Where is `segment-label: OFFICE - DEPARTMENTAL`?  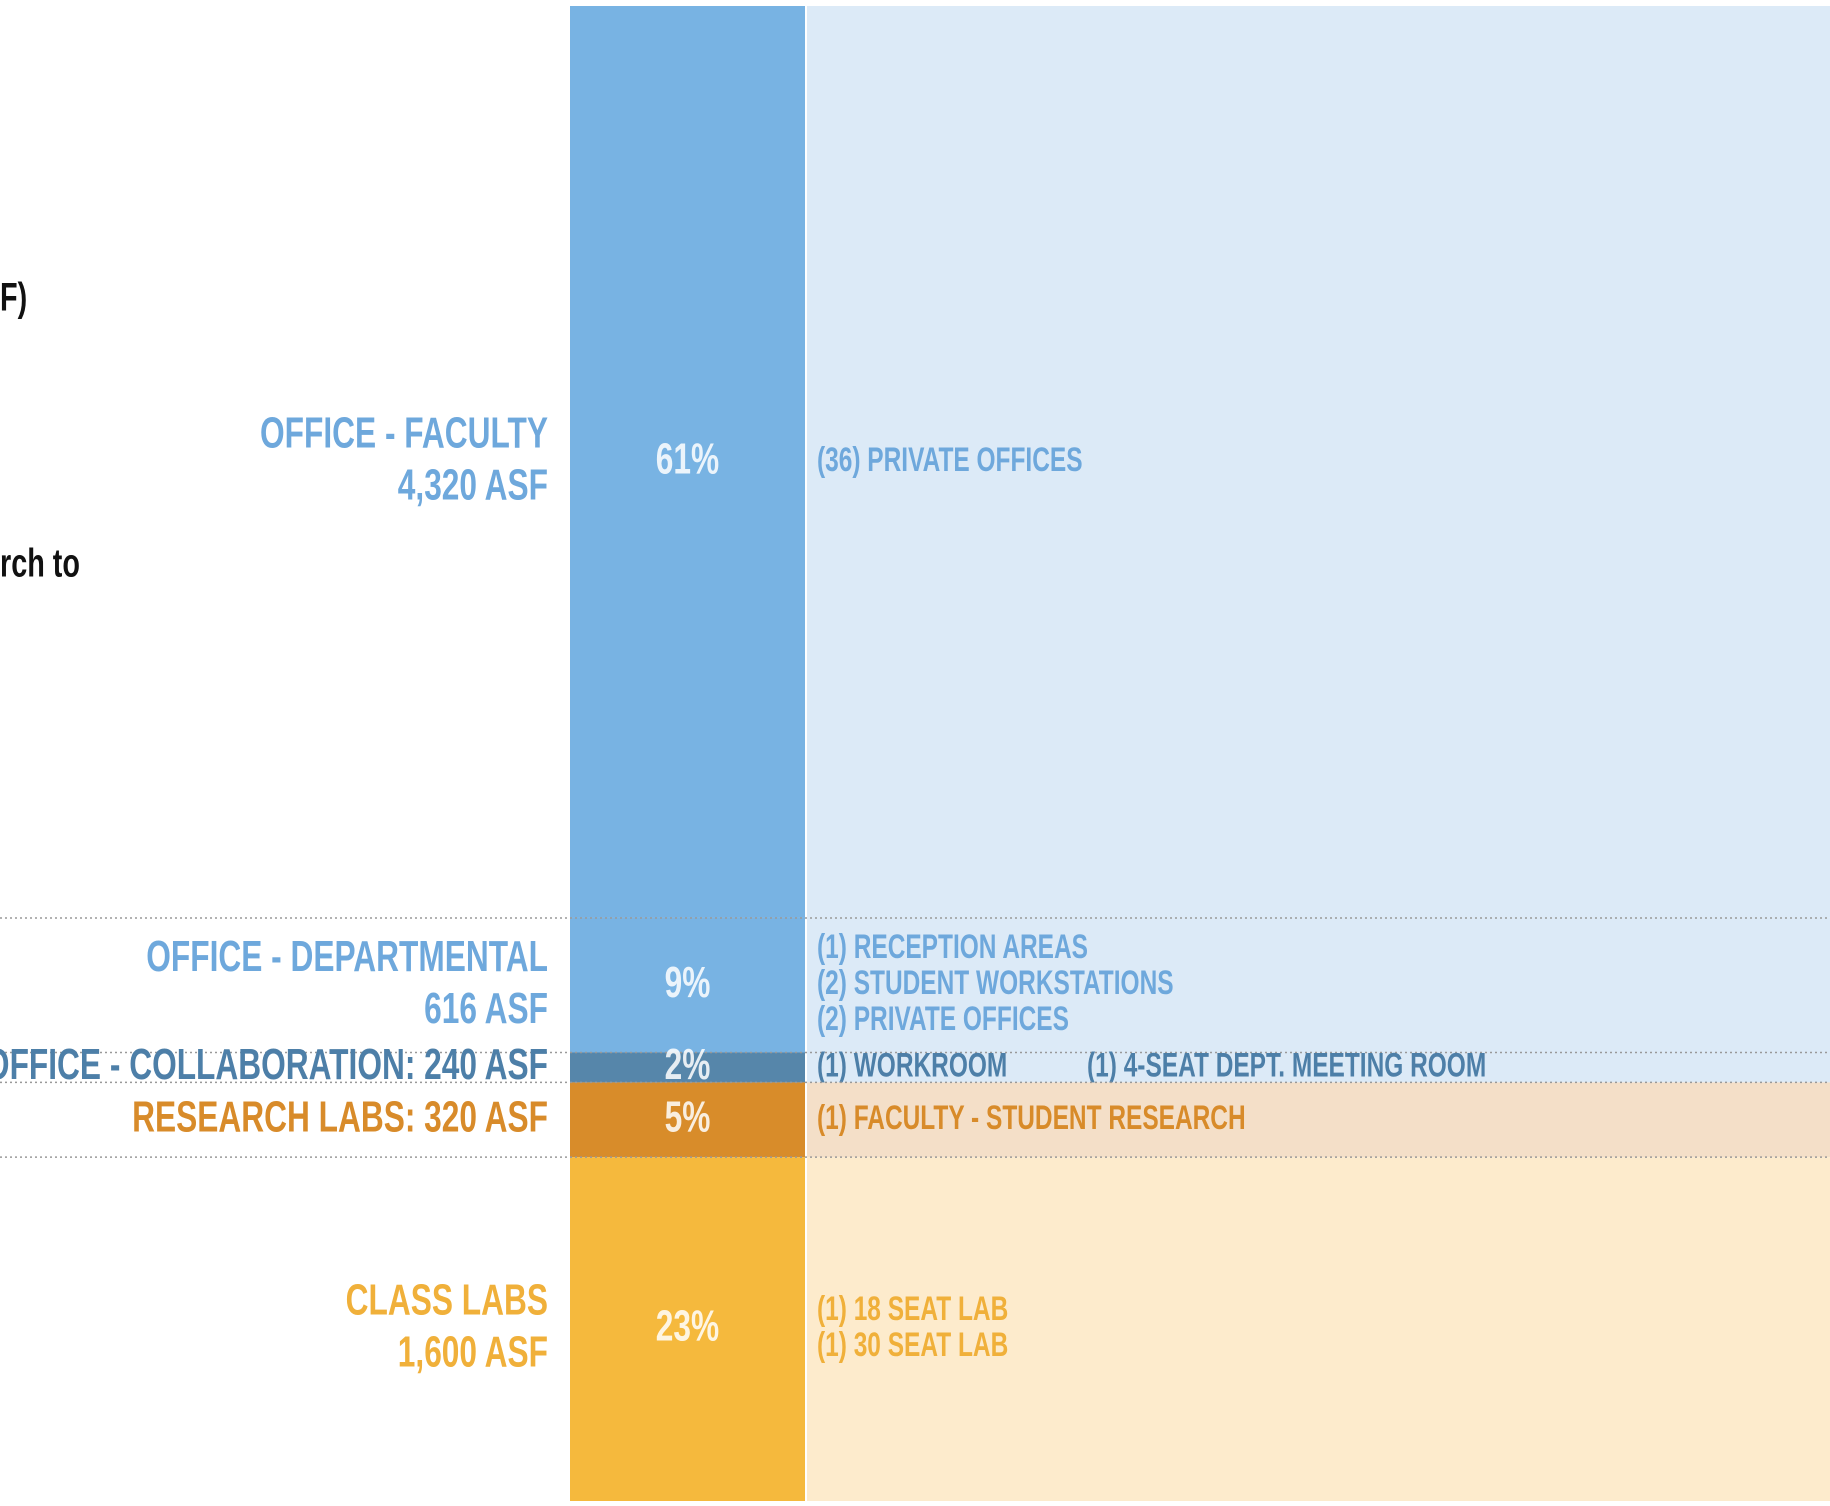 segment-label: OFFICE - DEPARTMENTAL is located at coordinates (347, 956).